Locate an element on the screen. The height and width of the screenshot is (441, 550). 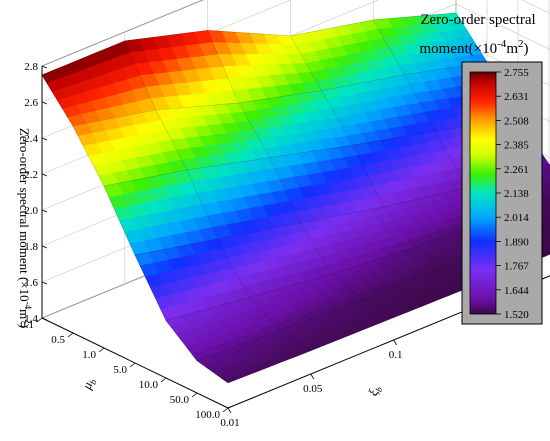
colorbar-tick-label: 2.385 is located at coordinates (516, 146).